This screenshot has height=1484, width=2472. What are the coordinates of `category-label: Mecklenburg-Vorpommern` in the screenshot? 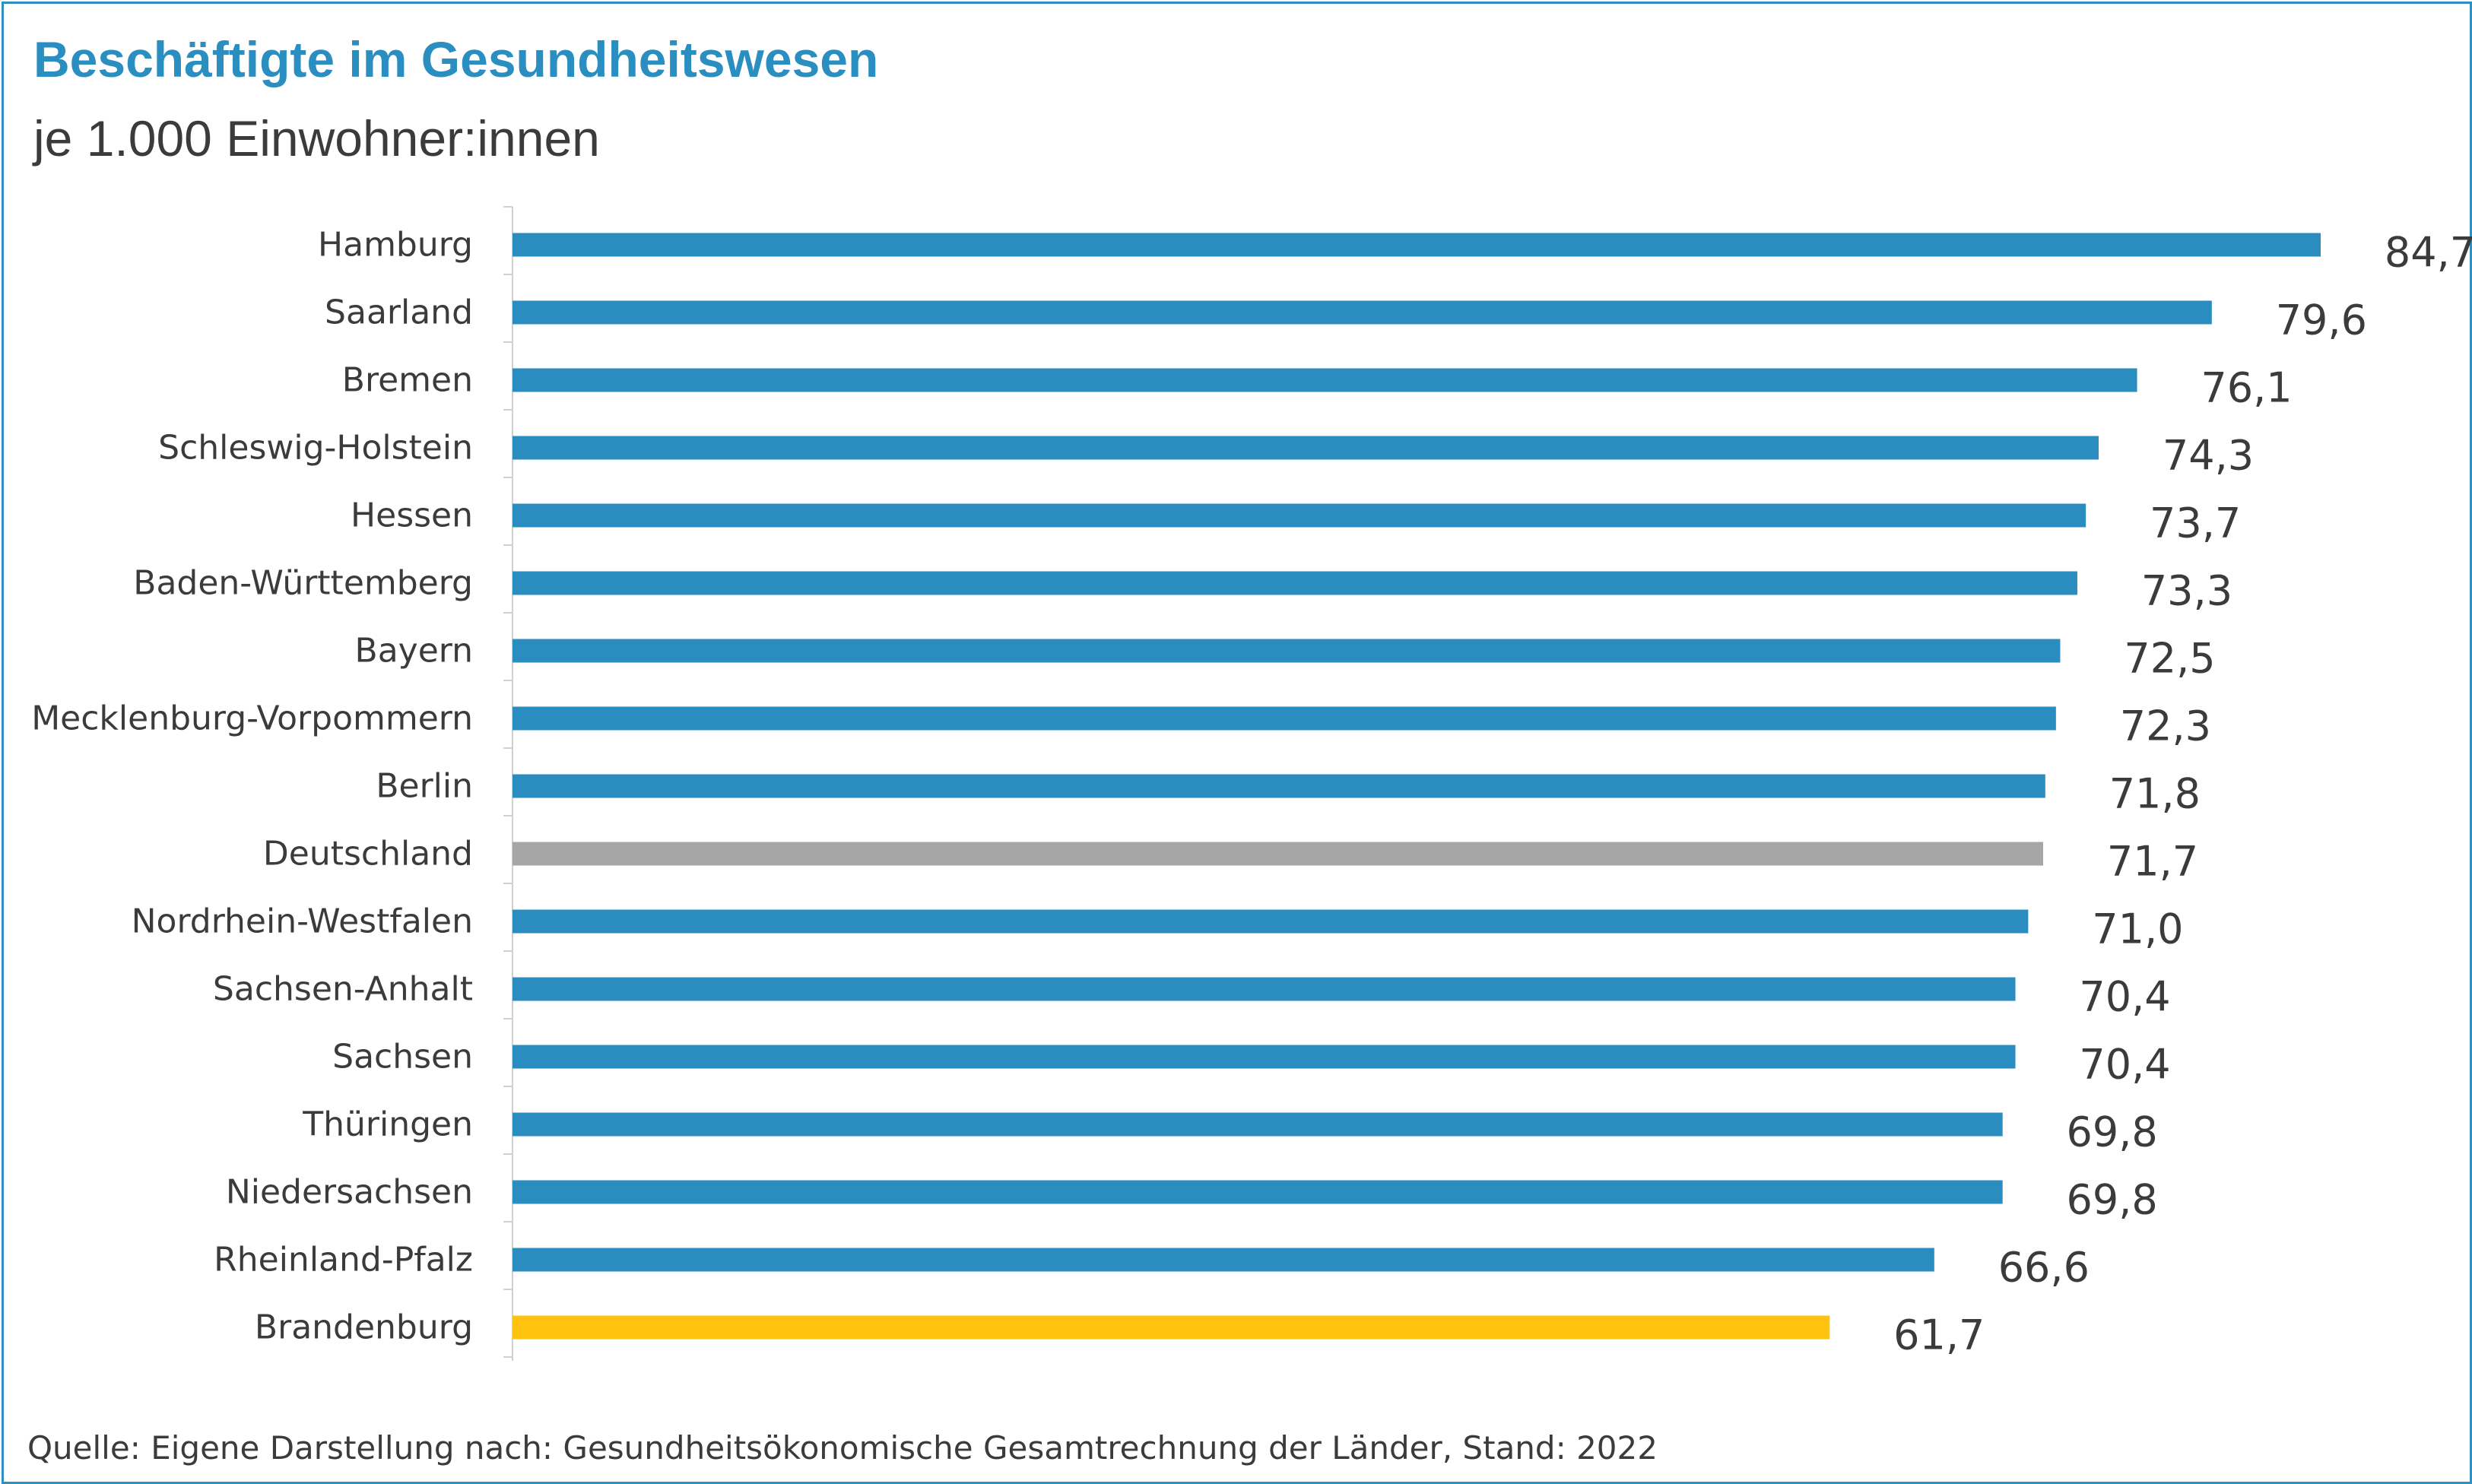 It's located at (252, 718).